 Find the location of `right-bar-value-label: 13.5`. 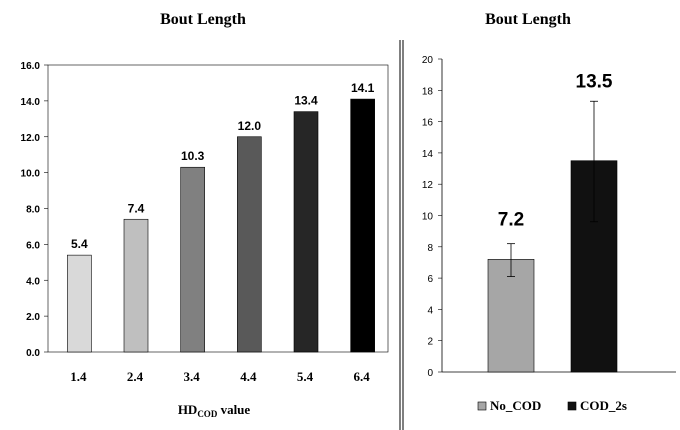

right-bar-value-label: 13.5 is located at coordinates (594, 81).